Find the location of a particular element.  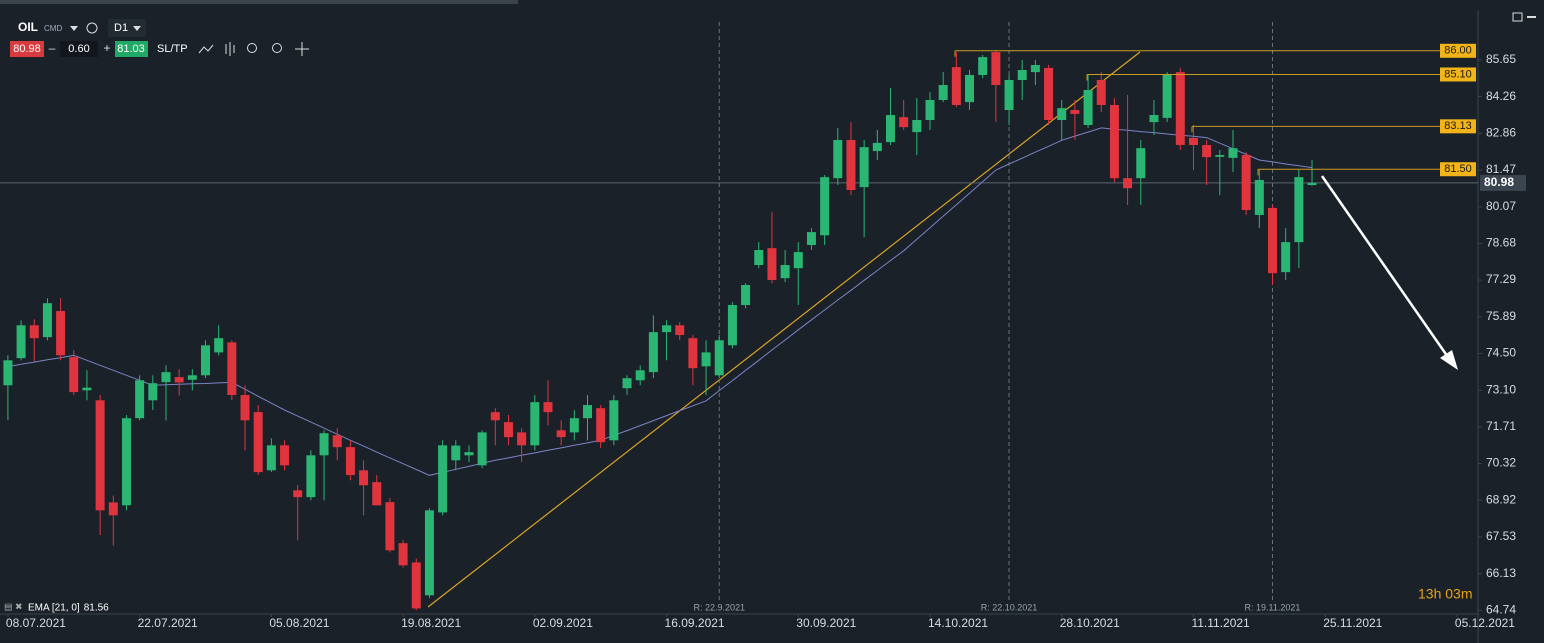

y-tick-label: 80.07 is located at coordinates (1501, 206).